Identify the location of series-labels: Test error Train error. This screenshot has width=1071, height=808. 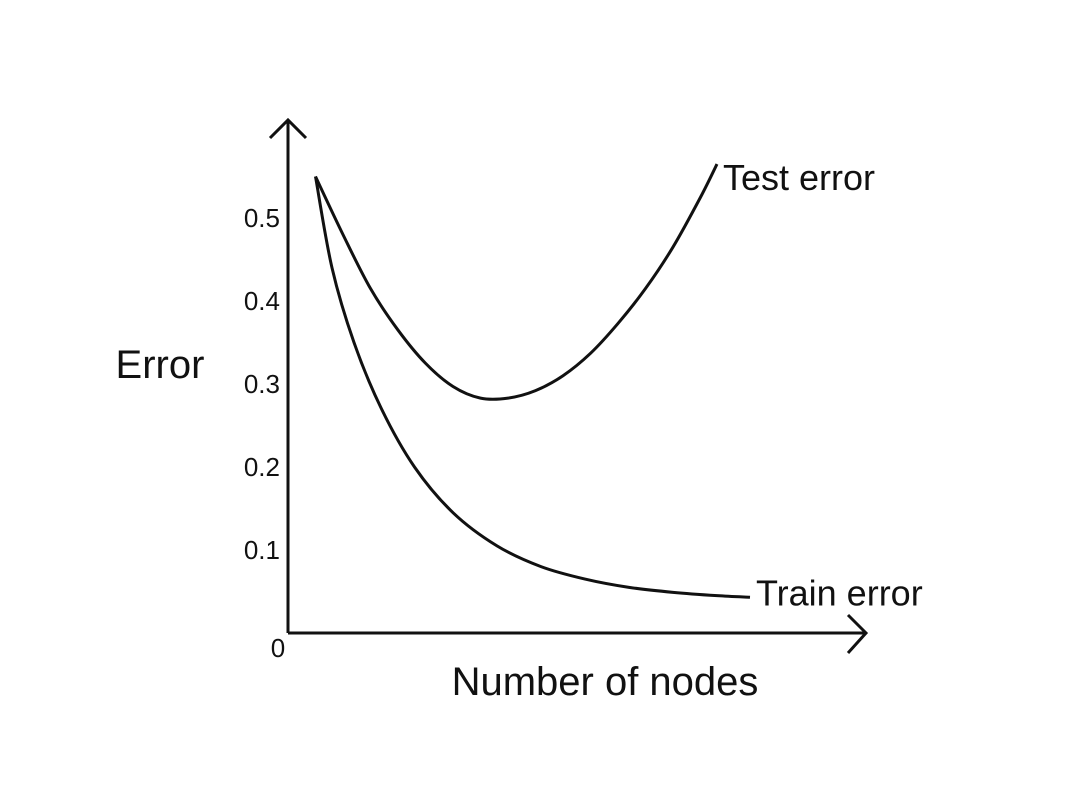
(823, 385).